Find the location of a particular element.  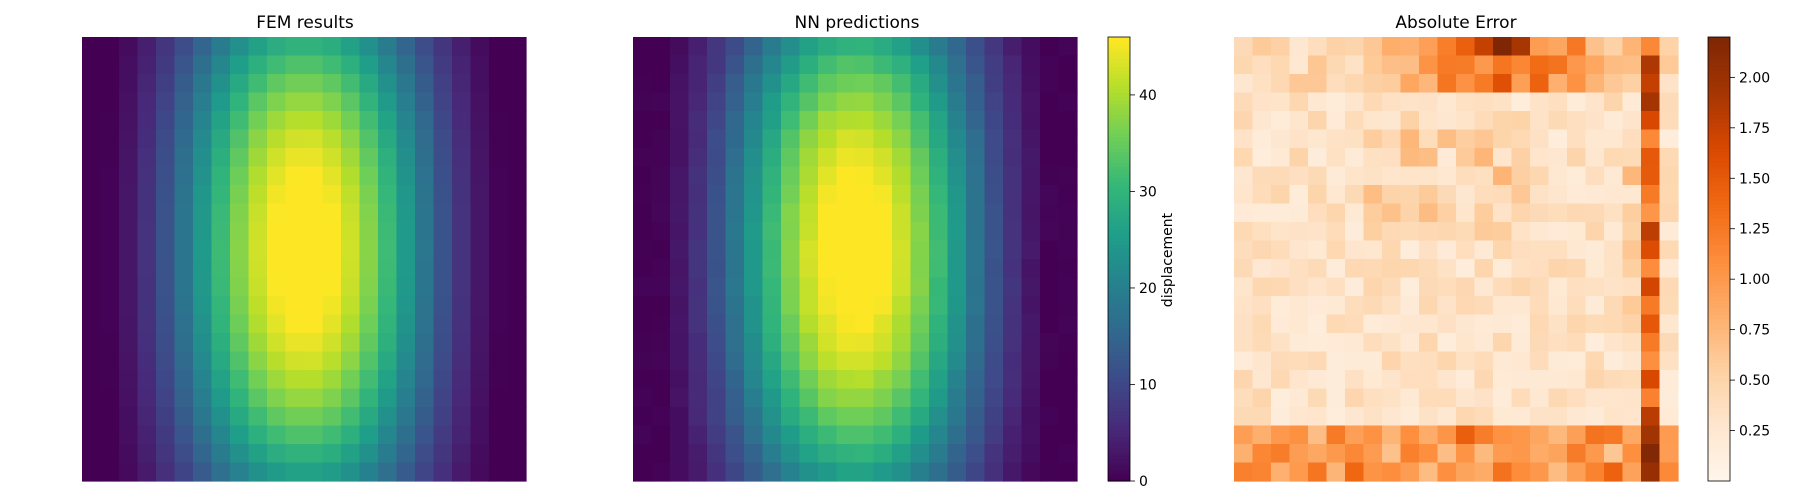

error-colorbar-tick-label: 2.00 is located at coordinates (1754, 78).